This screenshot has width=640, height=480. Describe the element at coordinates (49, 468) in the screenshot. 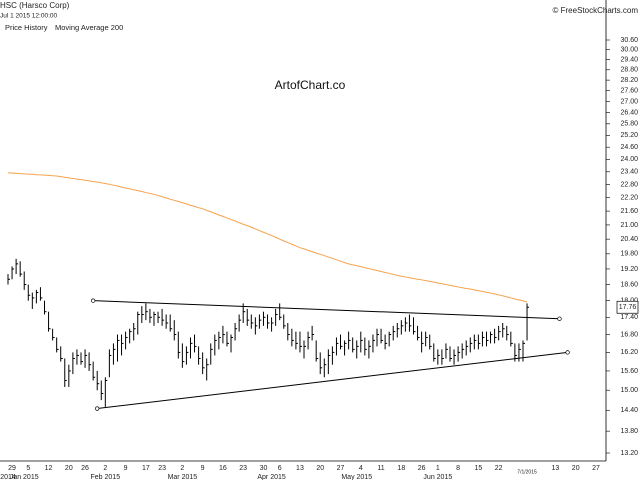

I see `x-tick-label: 12` at that location.